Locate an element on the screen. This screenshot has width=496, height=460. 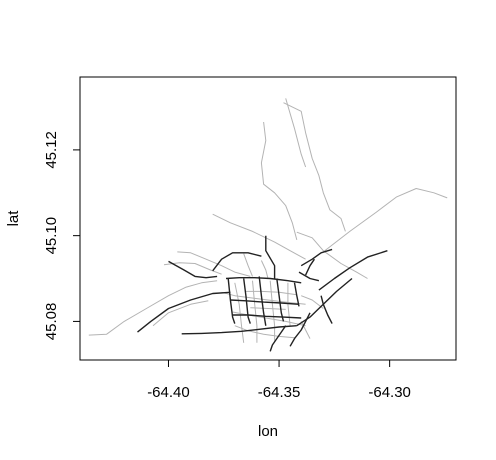
x-axis: -64.40 -64.35 -64.30 is located at coordinates (279, 380).